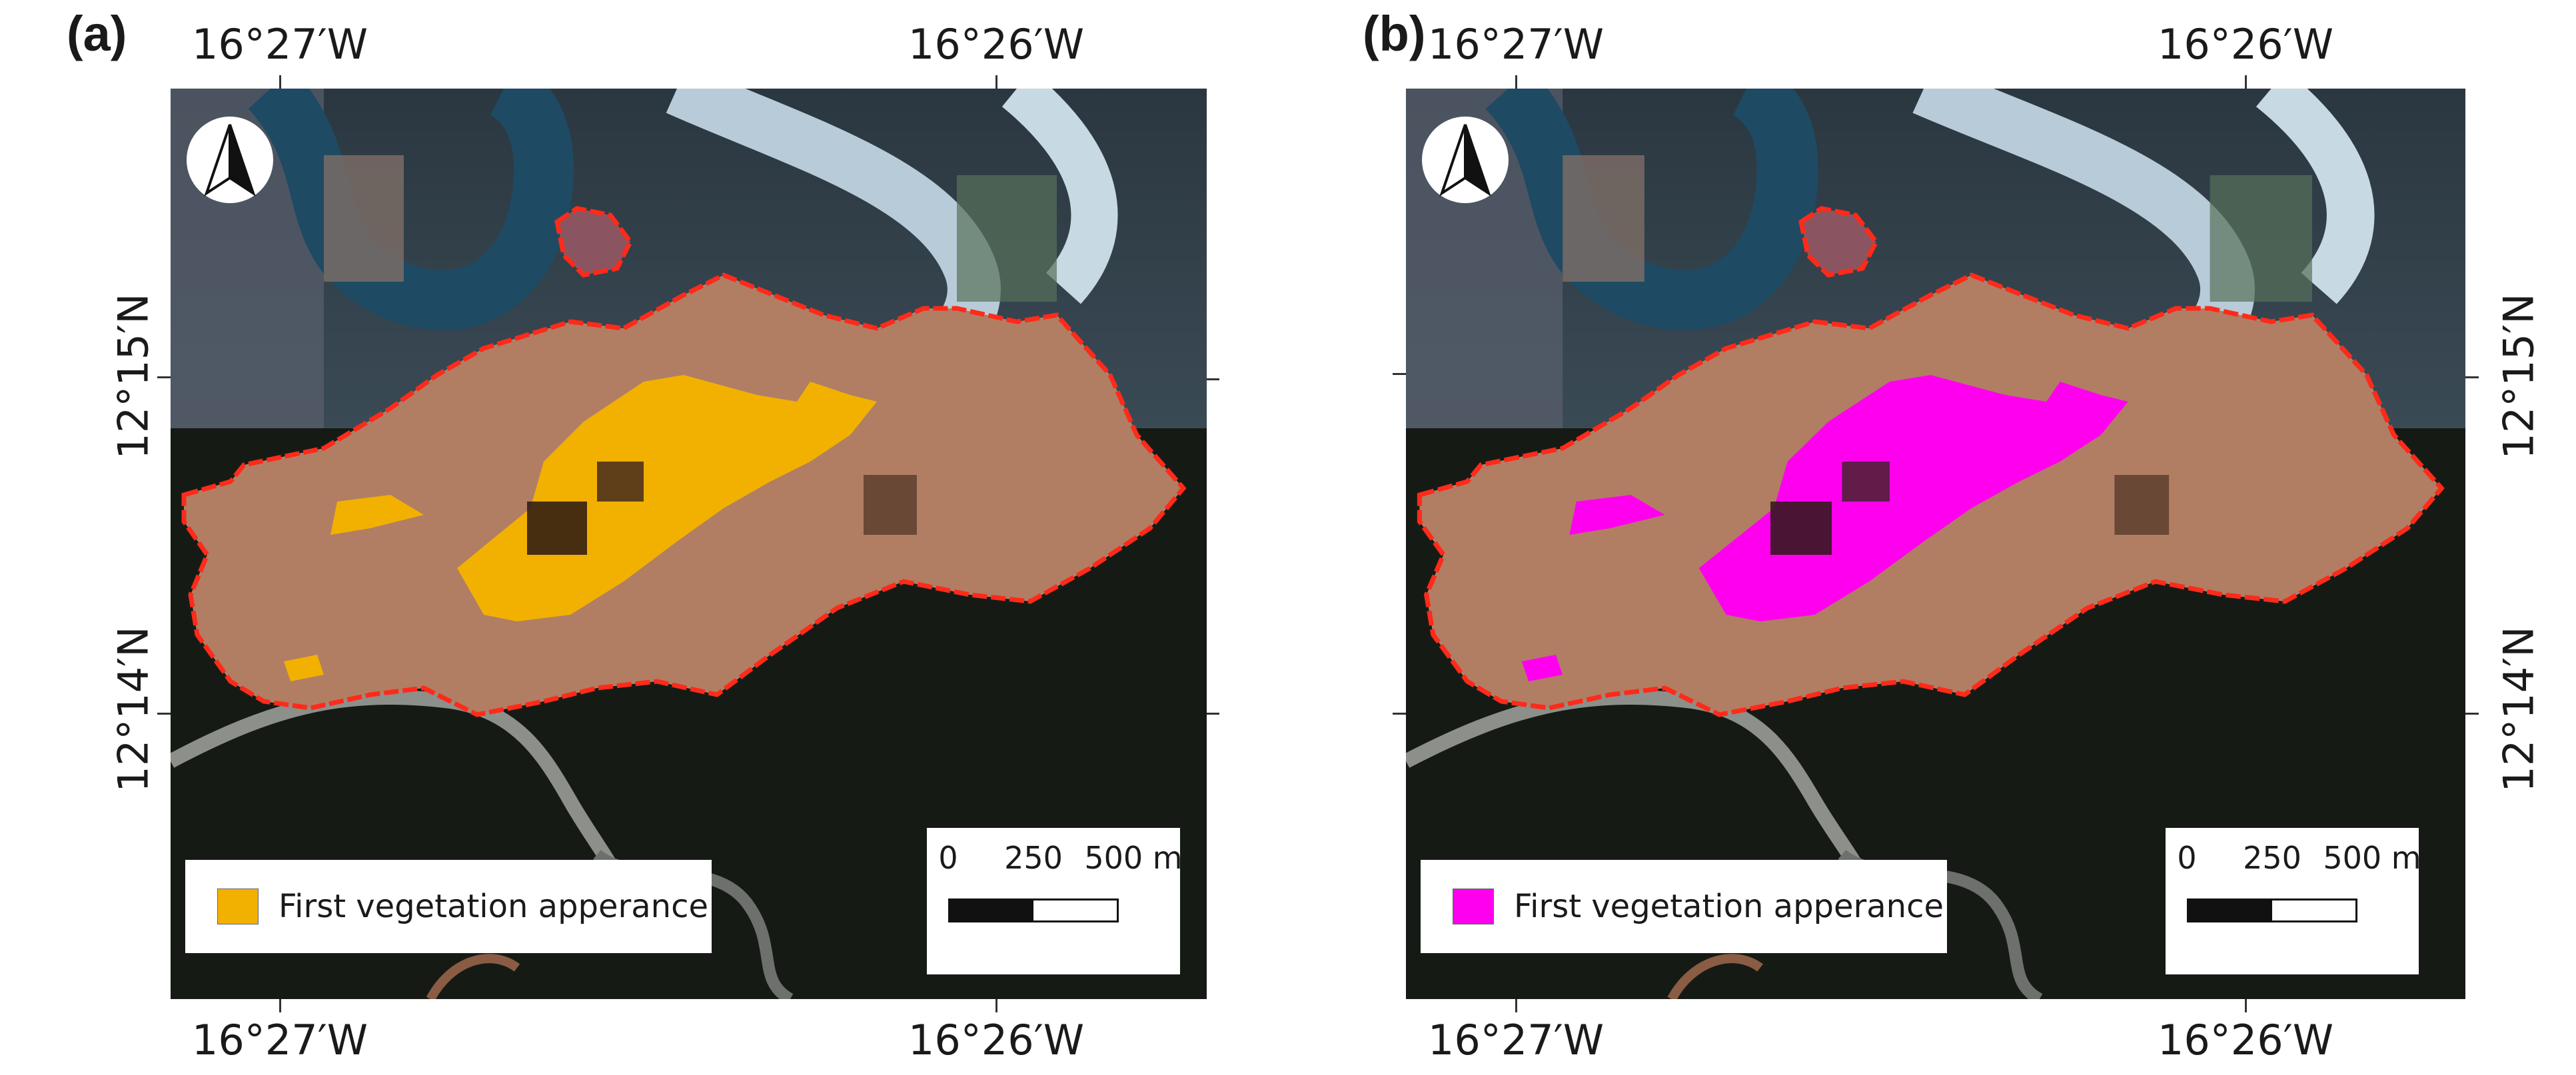 The width and height of the screenshot is (2576, 1075). What do you see at coordinates (1394, 34) in the screenshot?
I see `panel-label-b: (b)` at bounding box center [1394, 34].